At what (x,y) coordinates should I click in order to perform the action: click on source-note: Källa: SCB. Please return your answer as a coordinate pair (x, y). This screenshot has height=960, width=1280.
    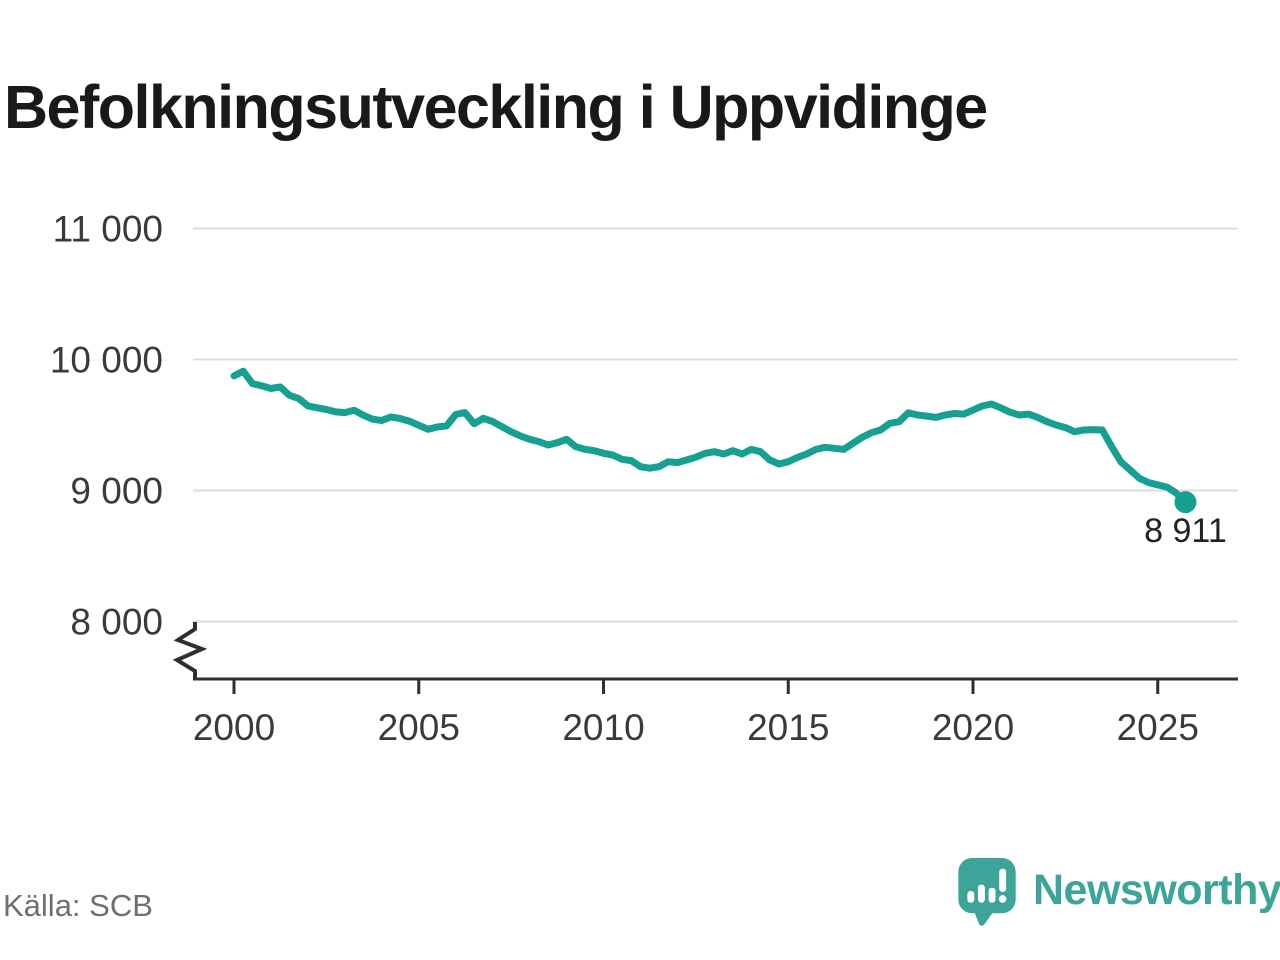
    Looking at the image, I should click on (78, 905).